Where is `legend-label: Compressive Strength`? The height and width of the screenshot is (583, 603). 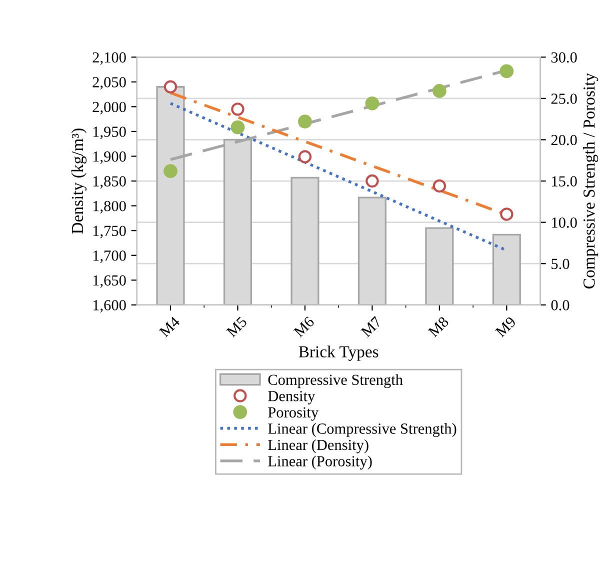
legend-label: Compressive Strength is located at coordinates (335, 381).